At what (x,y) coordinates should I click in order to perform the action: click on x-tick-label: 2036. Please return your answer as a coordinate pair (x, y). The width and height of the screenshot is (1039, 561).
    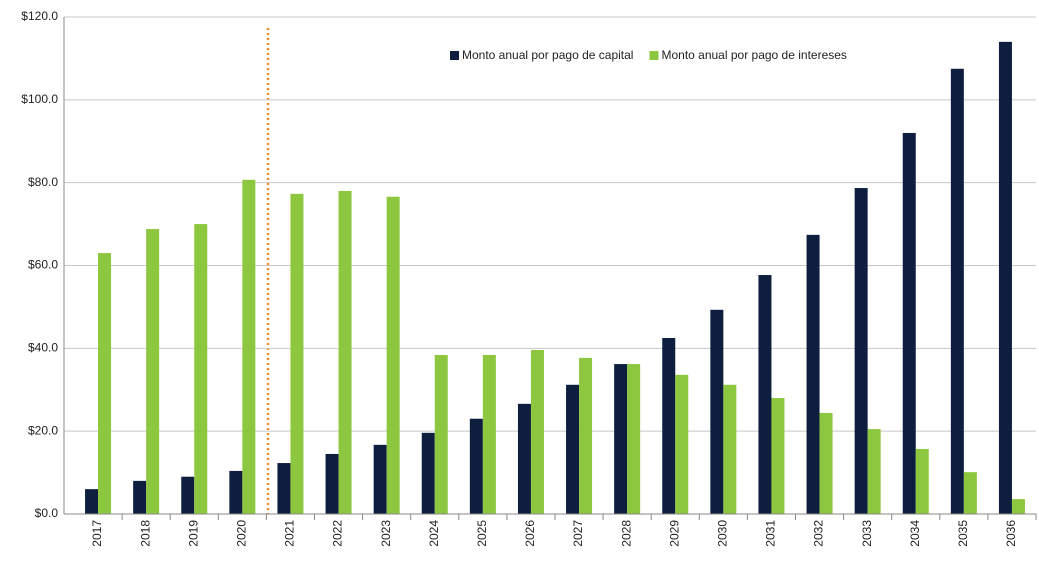
    Looking at the image, I should click on (1011, 533).